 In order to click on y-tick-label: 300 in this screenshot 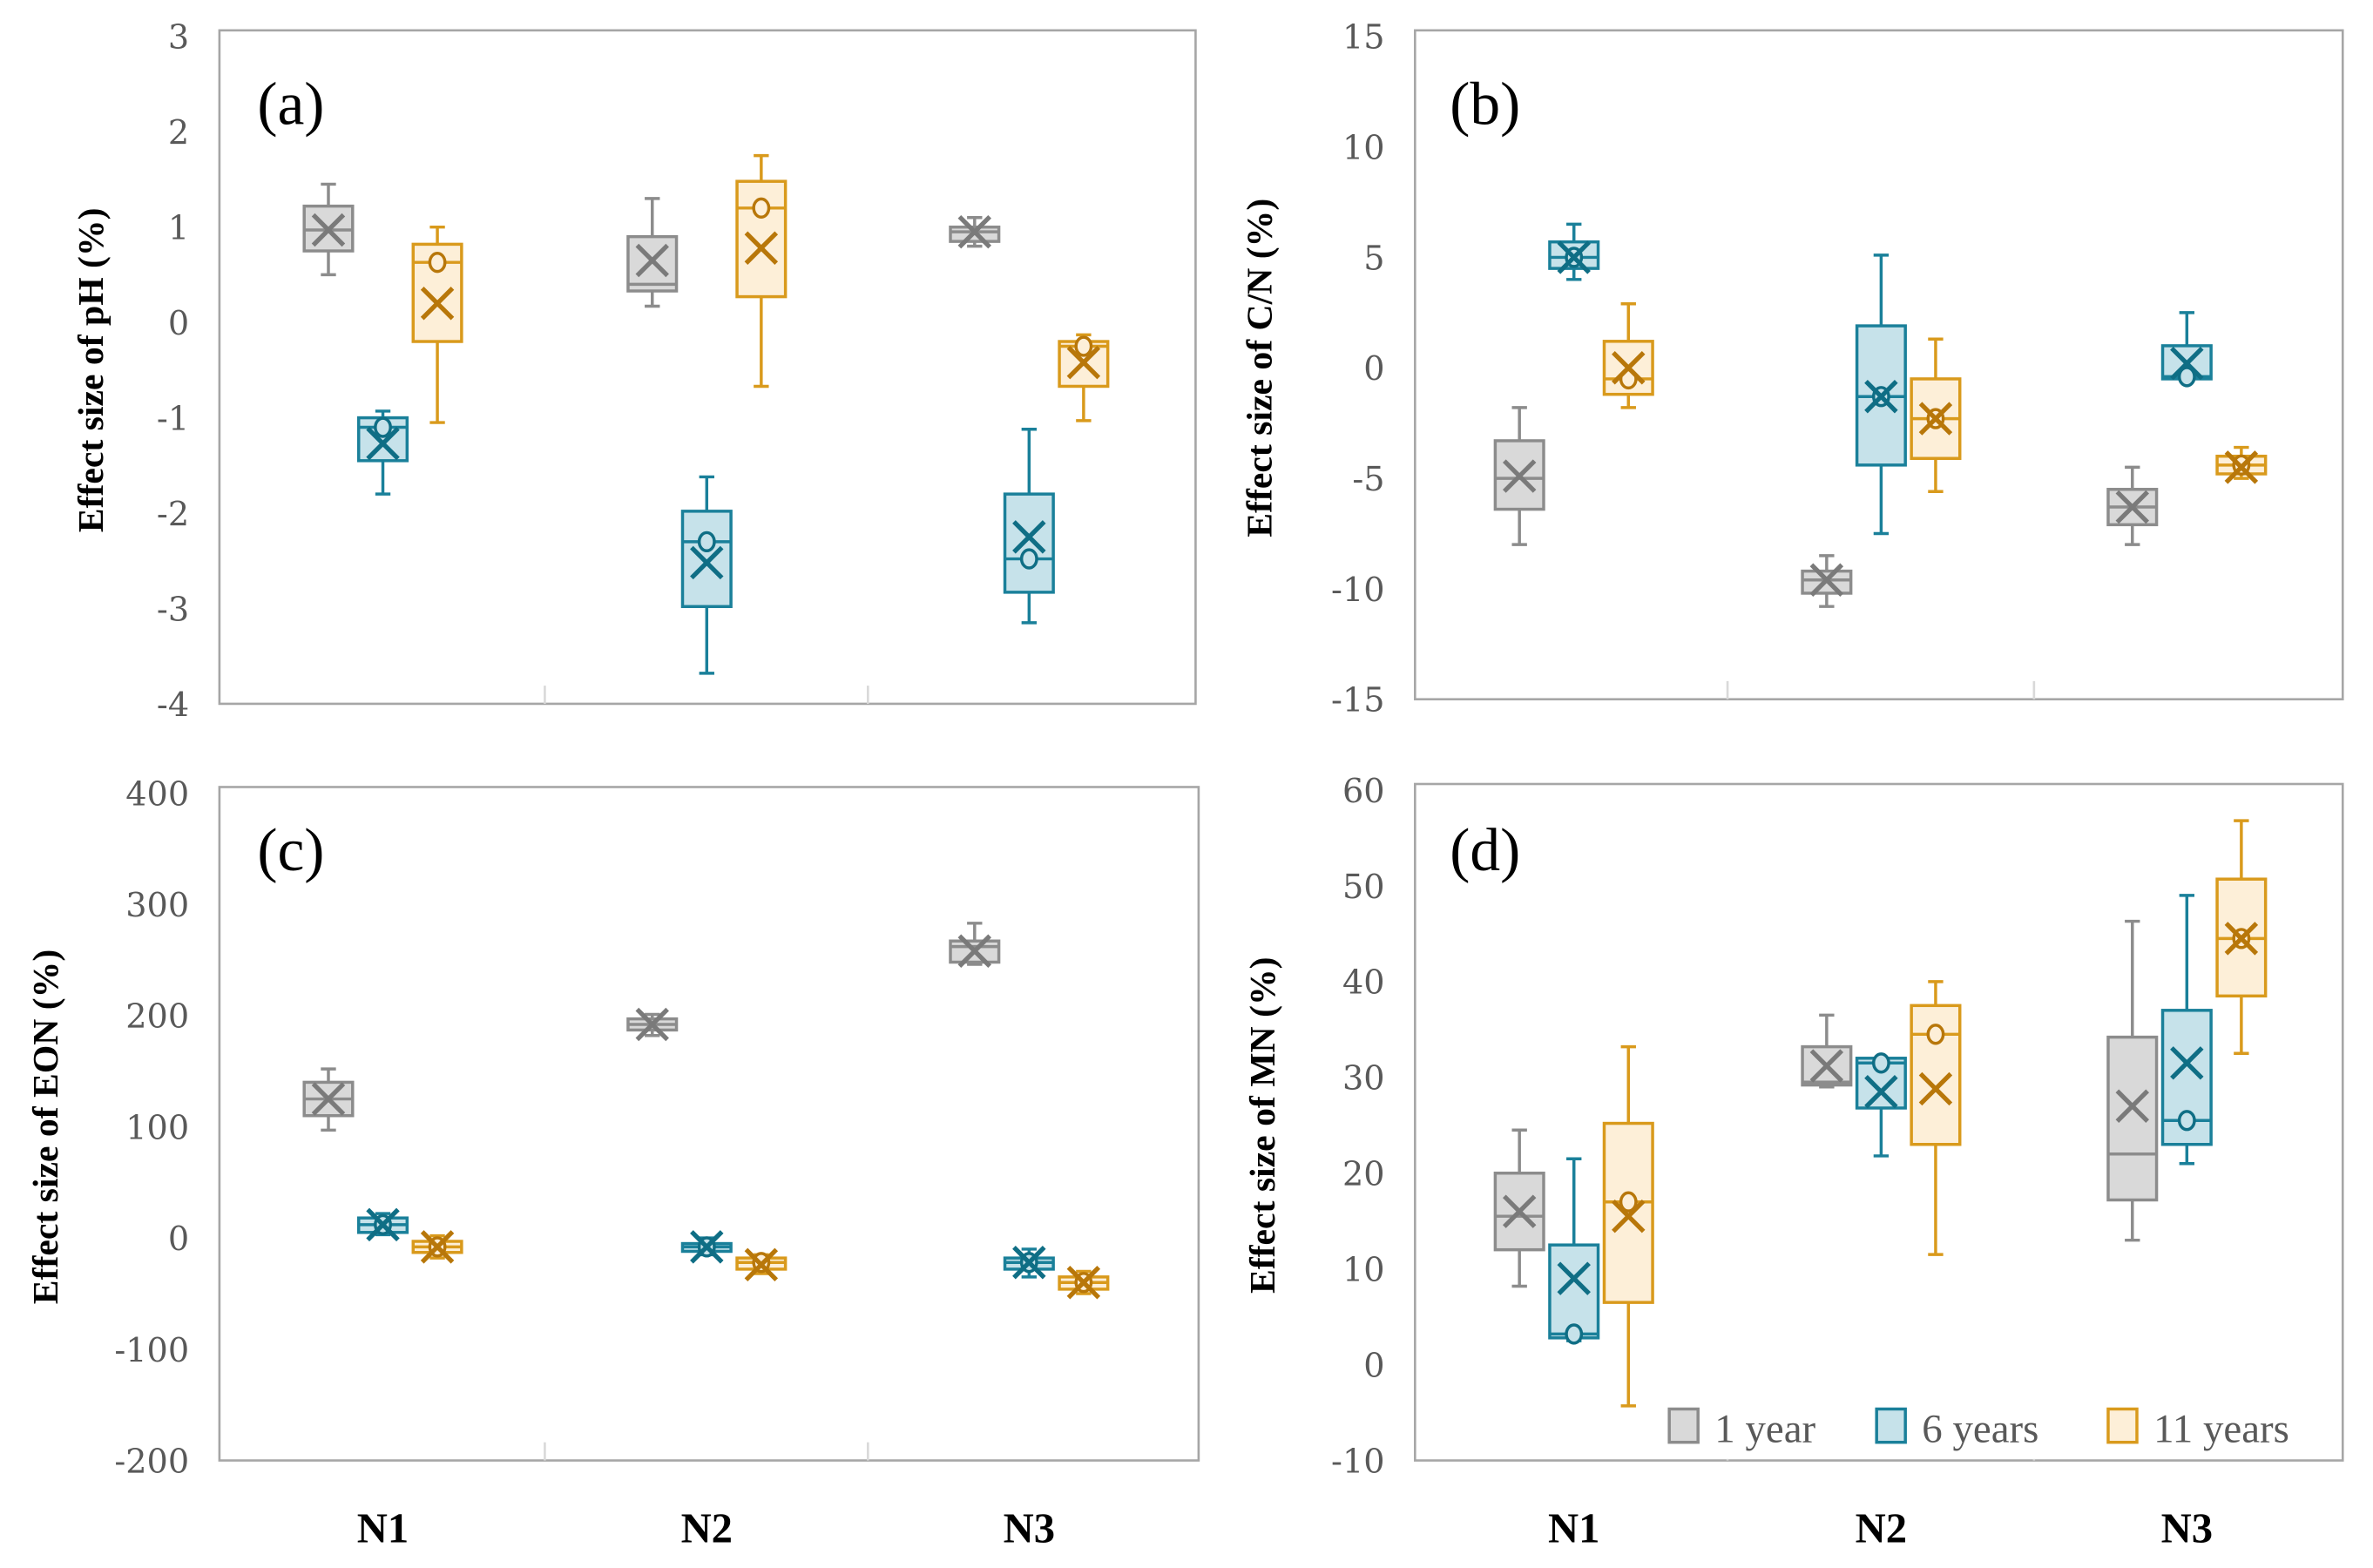, I will do `click(157, 906)`.